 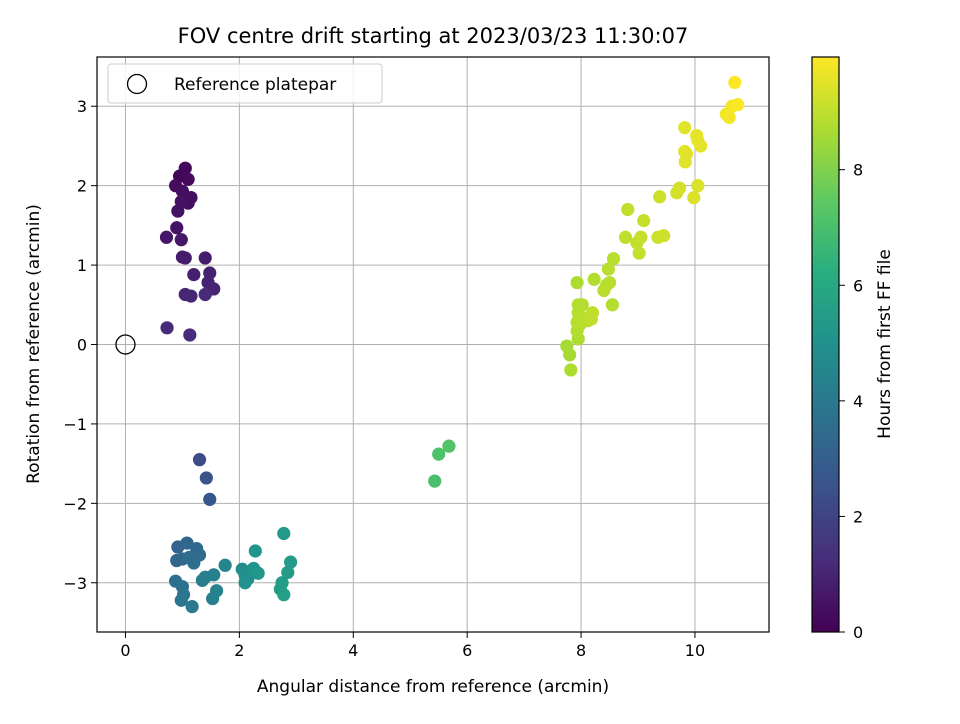 I want to click on x-tick-label: 6, so click(x=467, y=650).